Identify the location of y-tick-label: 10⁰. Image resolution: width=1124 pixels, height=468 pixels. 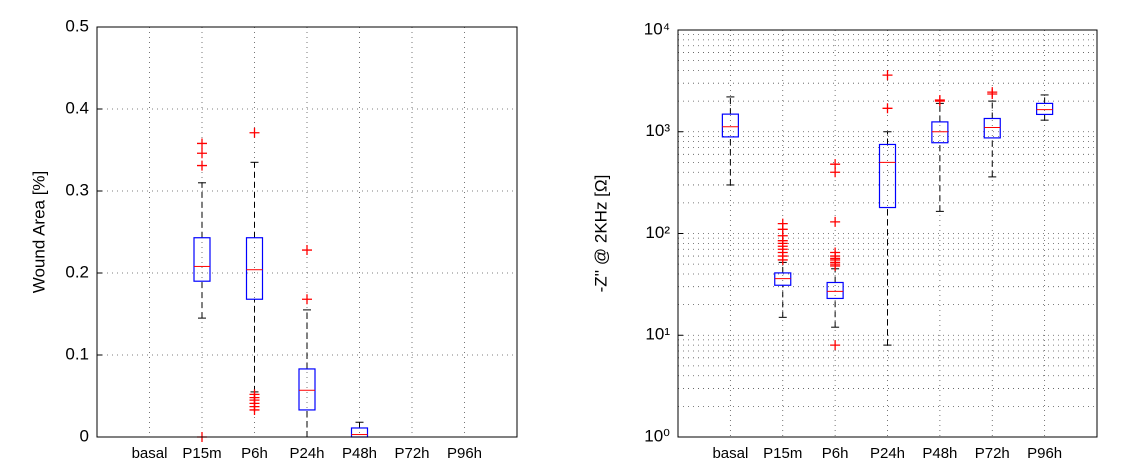
(657, 435).